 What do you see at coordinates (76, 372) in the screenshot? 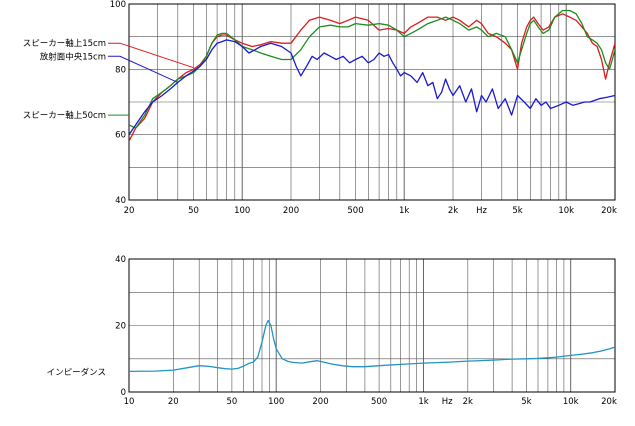
I see `series-label: インピーダンス` at bounding box center [76, 372].